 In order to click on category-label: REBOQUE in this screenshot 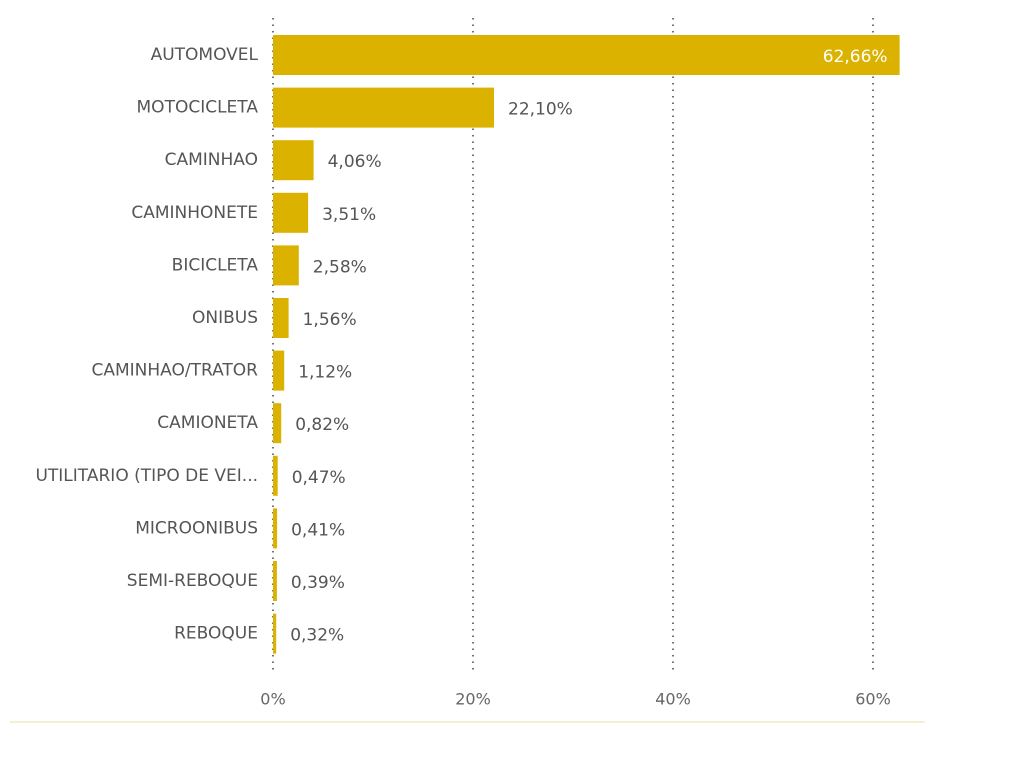, I will do `click(216, 634)`.